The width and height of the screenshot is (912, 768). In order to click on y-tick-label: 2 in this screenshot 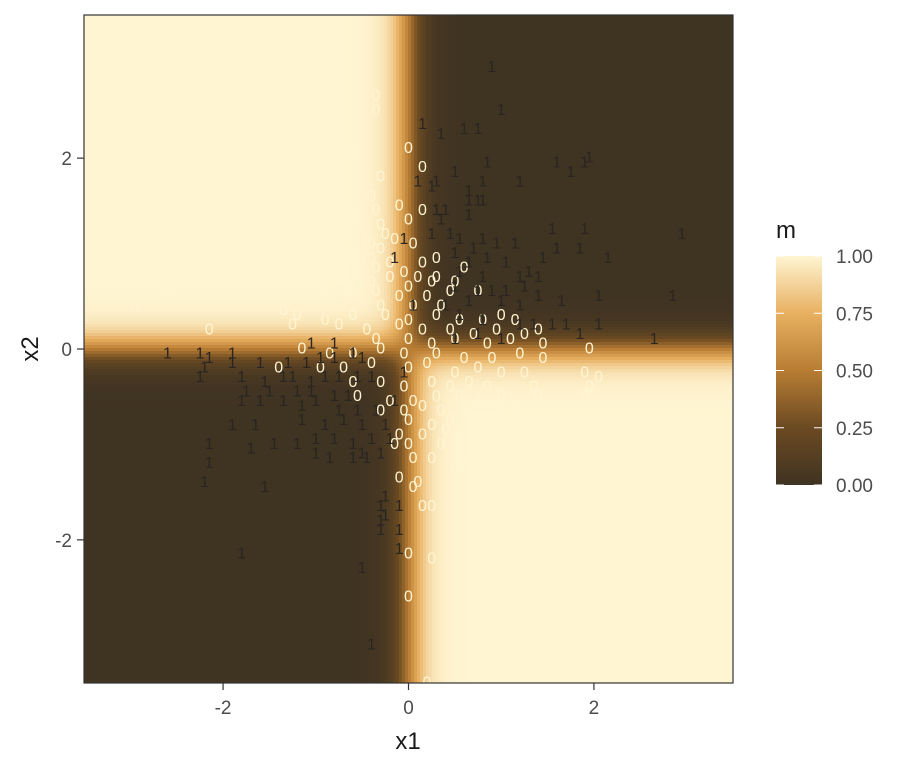, I will do `click(66, 159)`.